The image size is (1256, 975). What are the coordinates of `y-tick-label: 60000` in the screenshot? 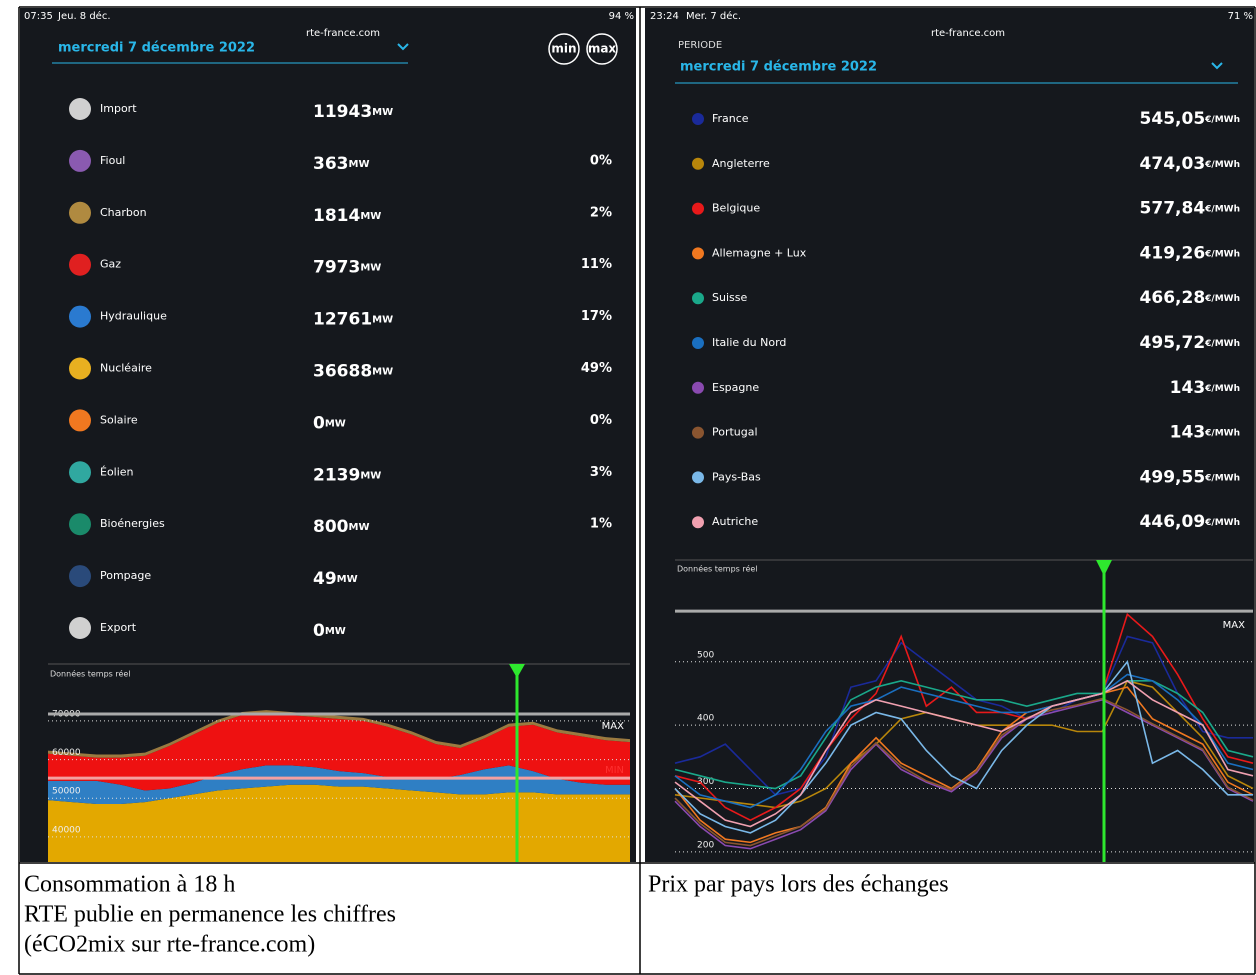 It's located at (66, 753).